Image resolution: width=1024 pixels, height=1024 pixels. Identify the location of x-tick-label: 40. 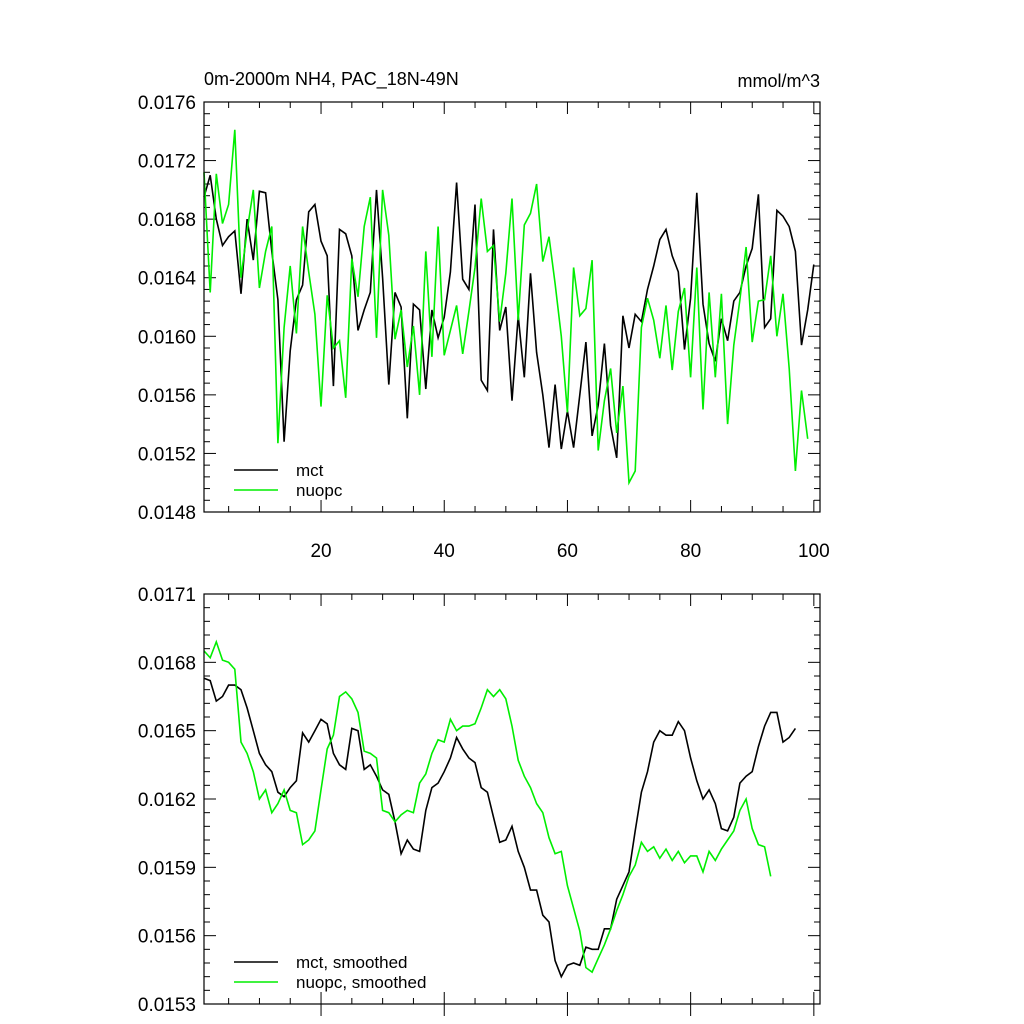
(444, 551).